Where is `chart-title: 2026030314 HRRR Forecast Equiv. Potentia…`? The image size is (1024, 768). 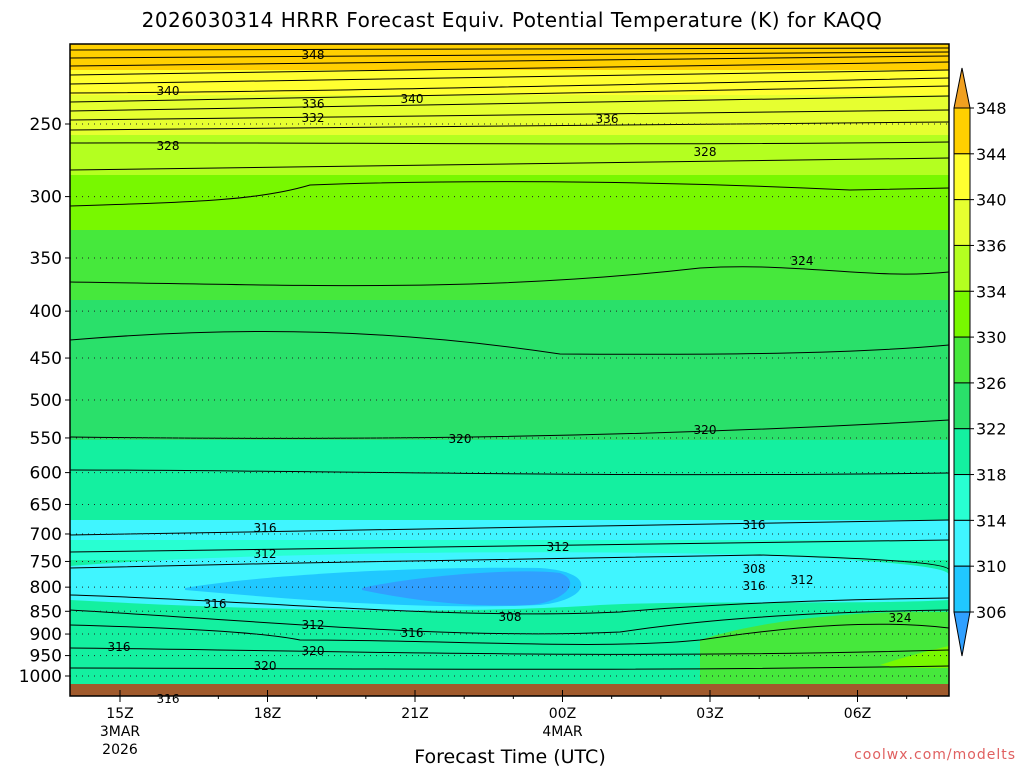
chart-title: 2026030314 HRRR Forecast Equiv. Potentia… is located at coordinates (512, 20).